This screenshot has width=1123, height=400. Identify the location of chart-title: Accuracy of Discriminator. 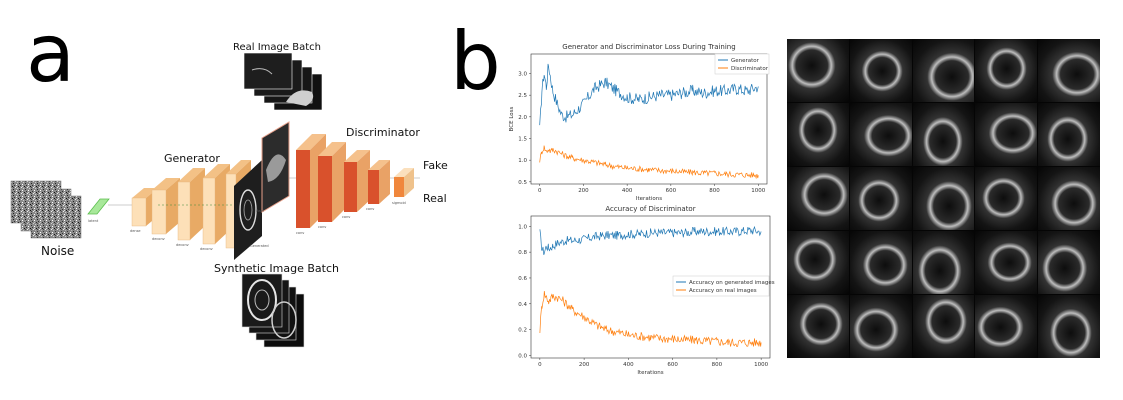
(650, 209).